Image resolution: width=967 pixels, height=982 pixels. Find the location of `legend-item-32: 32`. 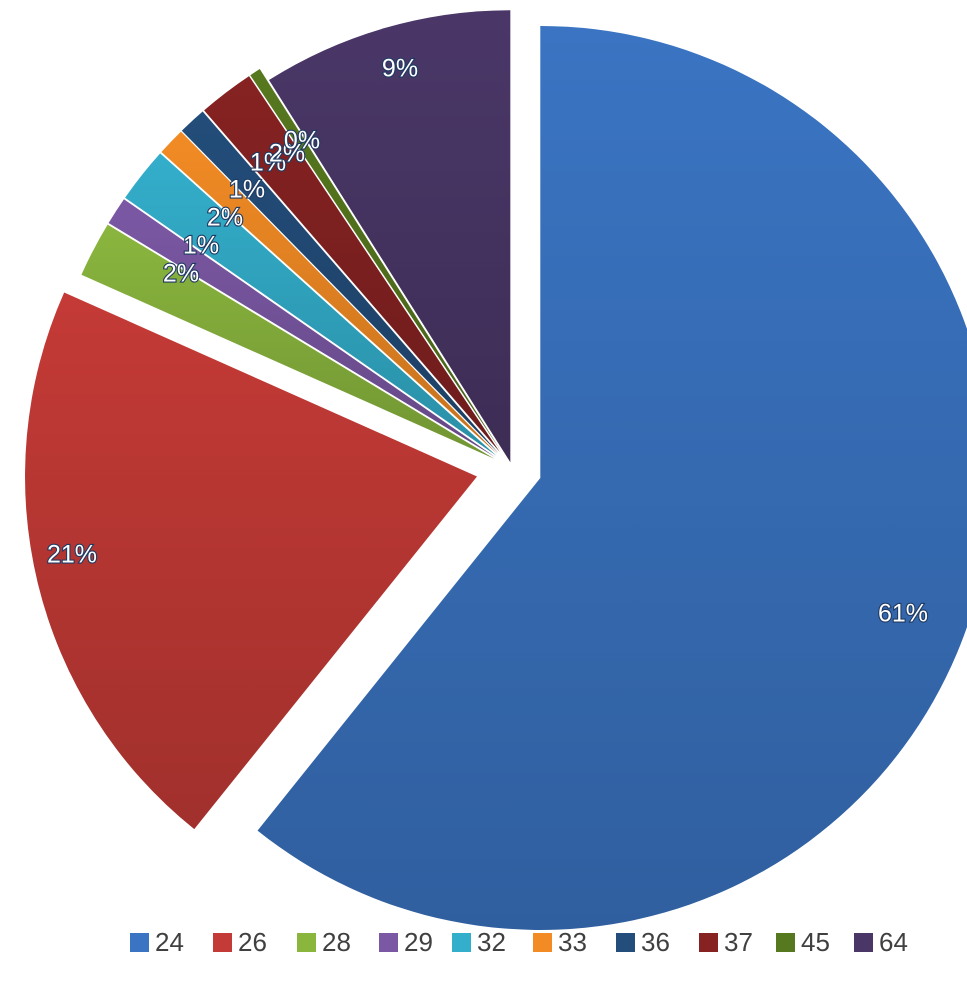

legend-item-32: 32 is located at coordinates (479, 942).